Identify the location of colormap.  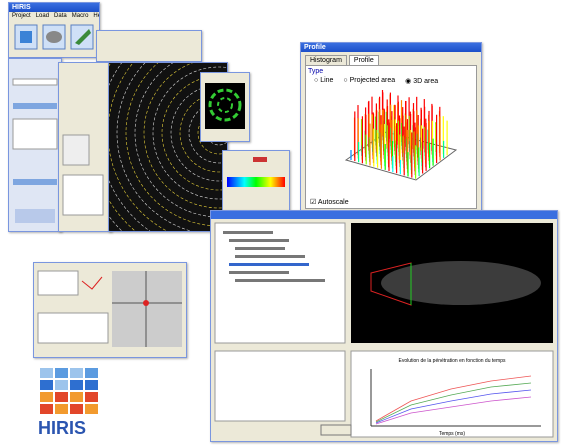
(256, 172).